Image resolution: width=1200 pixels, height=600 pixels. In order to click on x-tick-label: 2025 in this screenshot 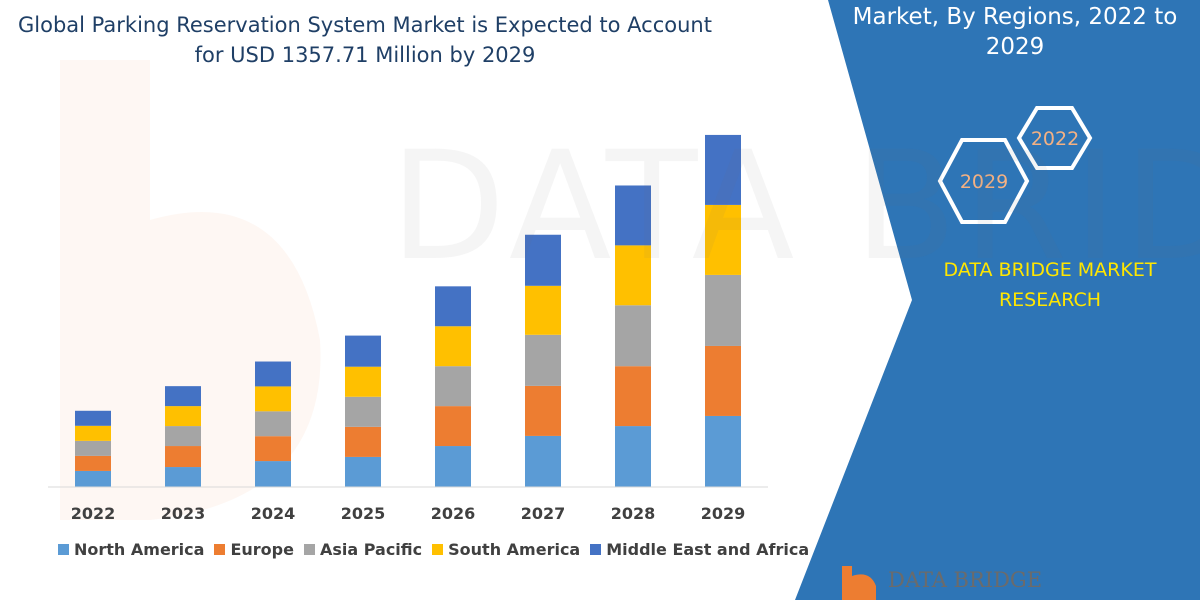, I will do `click(363, 513)`.